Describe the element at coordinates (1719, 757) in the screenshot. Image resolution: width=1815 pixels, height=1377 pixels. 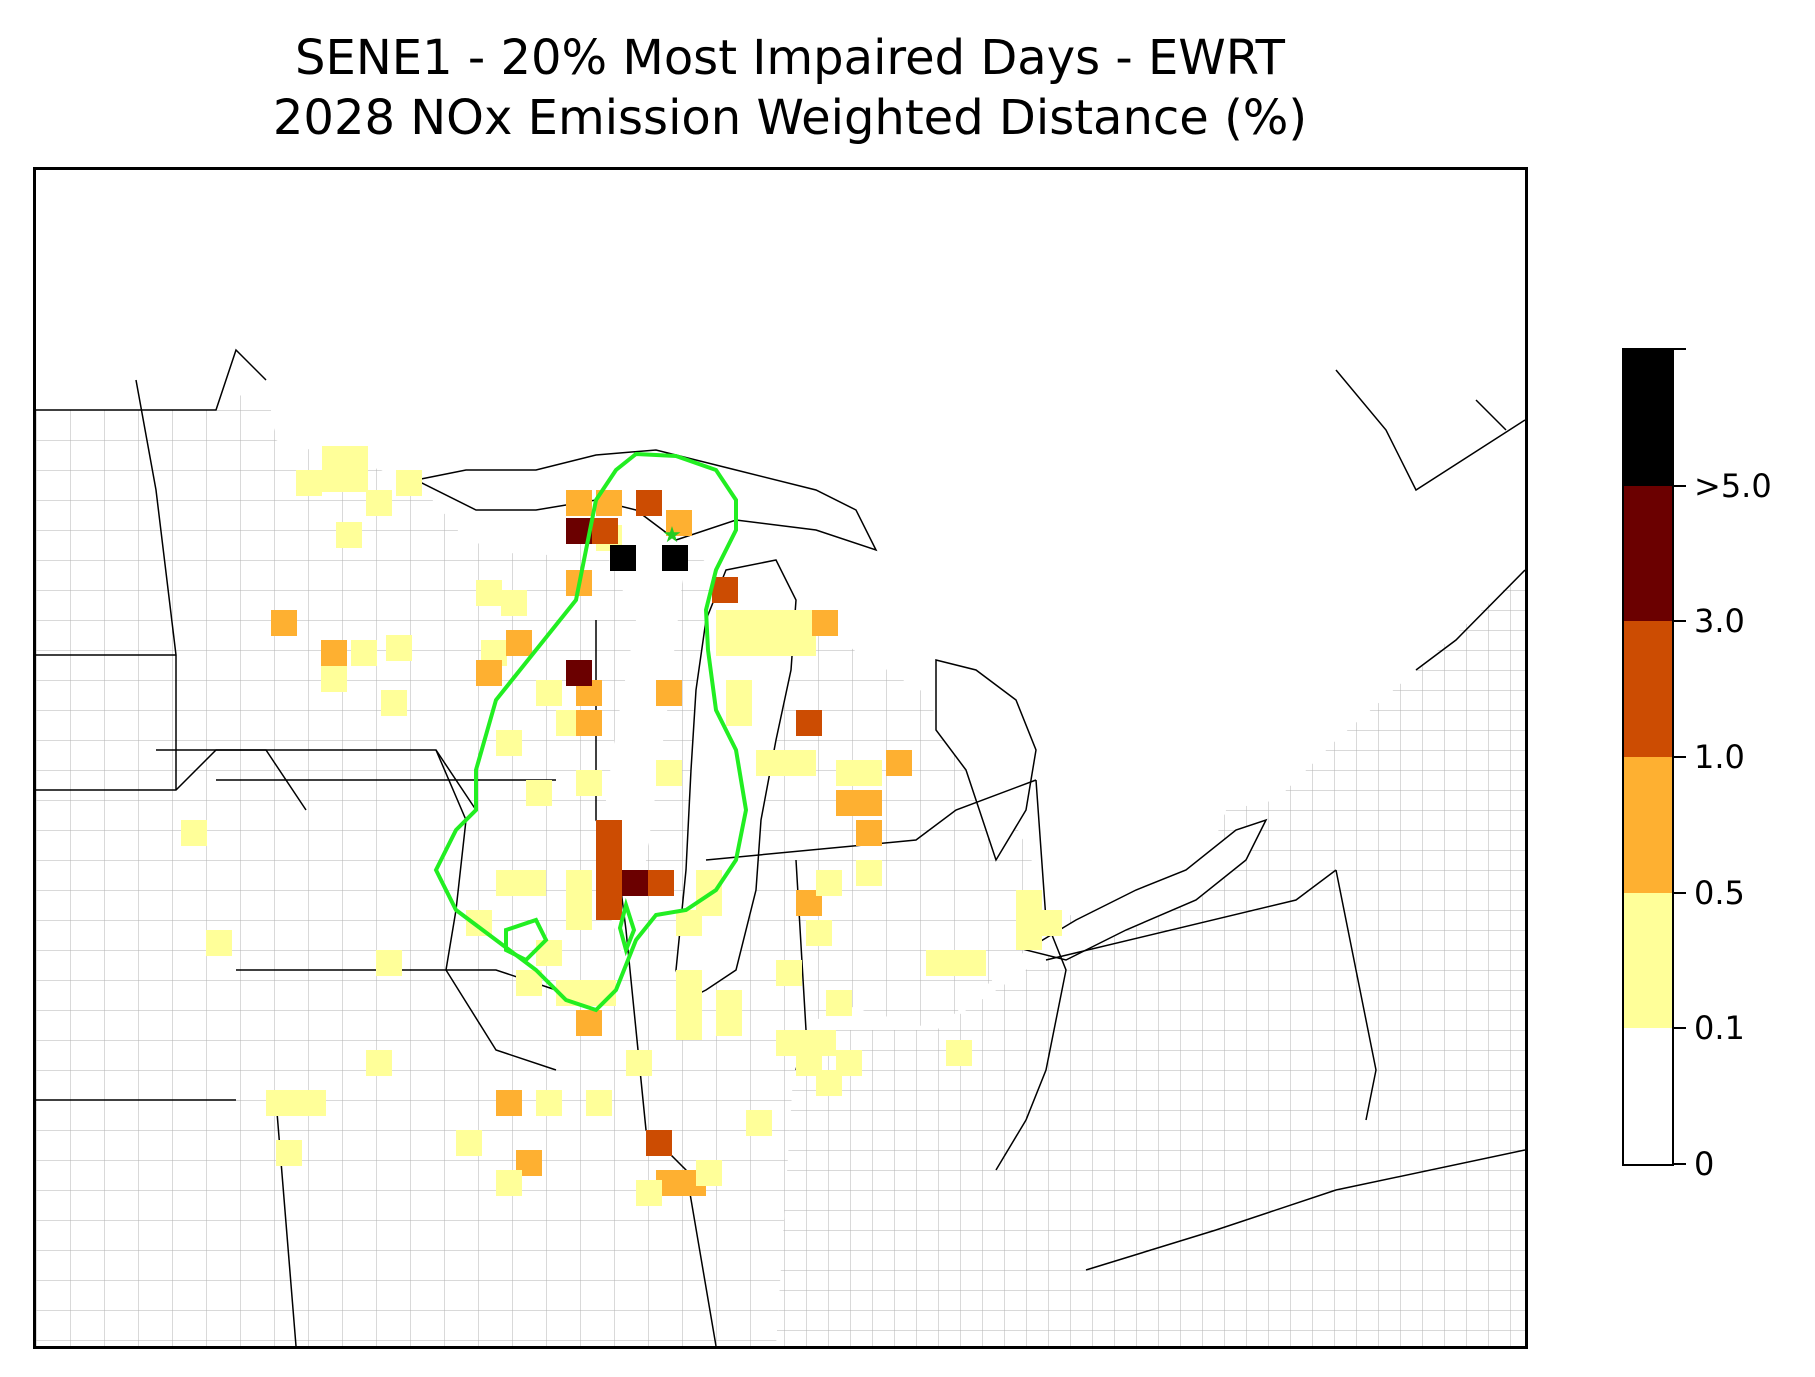
I see `colorbar-tick-label: 1.0` at that location.